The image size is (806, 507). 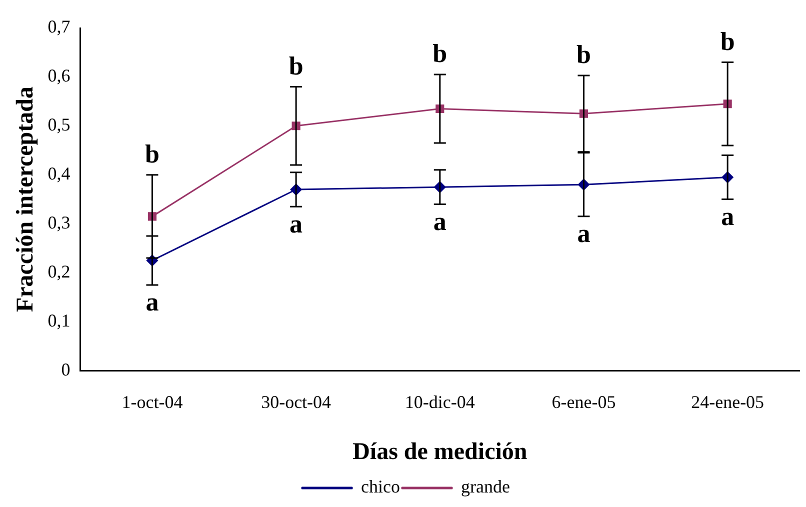 What do you see at coordinates (59, 76) in the screenshot?
I see `y-tick-label: 0,6` at bounding box center [59, 76].